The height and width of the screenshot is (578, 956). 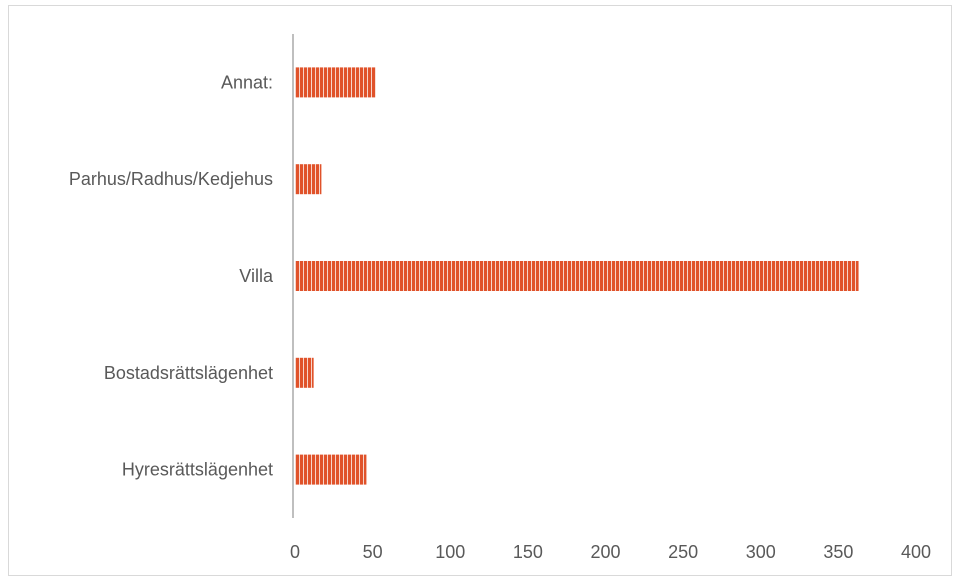 What do you see at coordinates (308, 179) in the screenshot?
I see `bar-parhus-radhus-kedjehus` at bounding box center [308, 179].